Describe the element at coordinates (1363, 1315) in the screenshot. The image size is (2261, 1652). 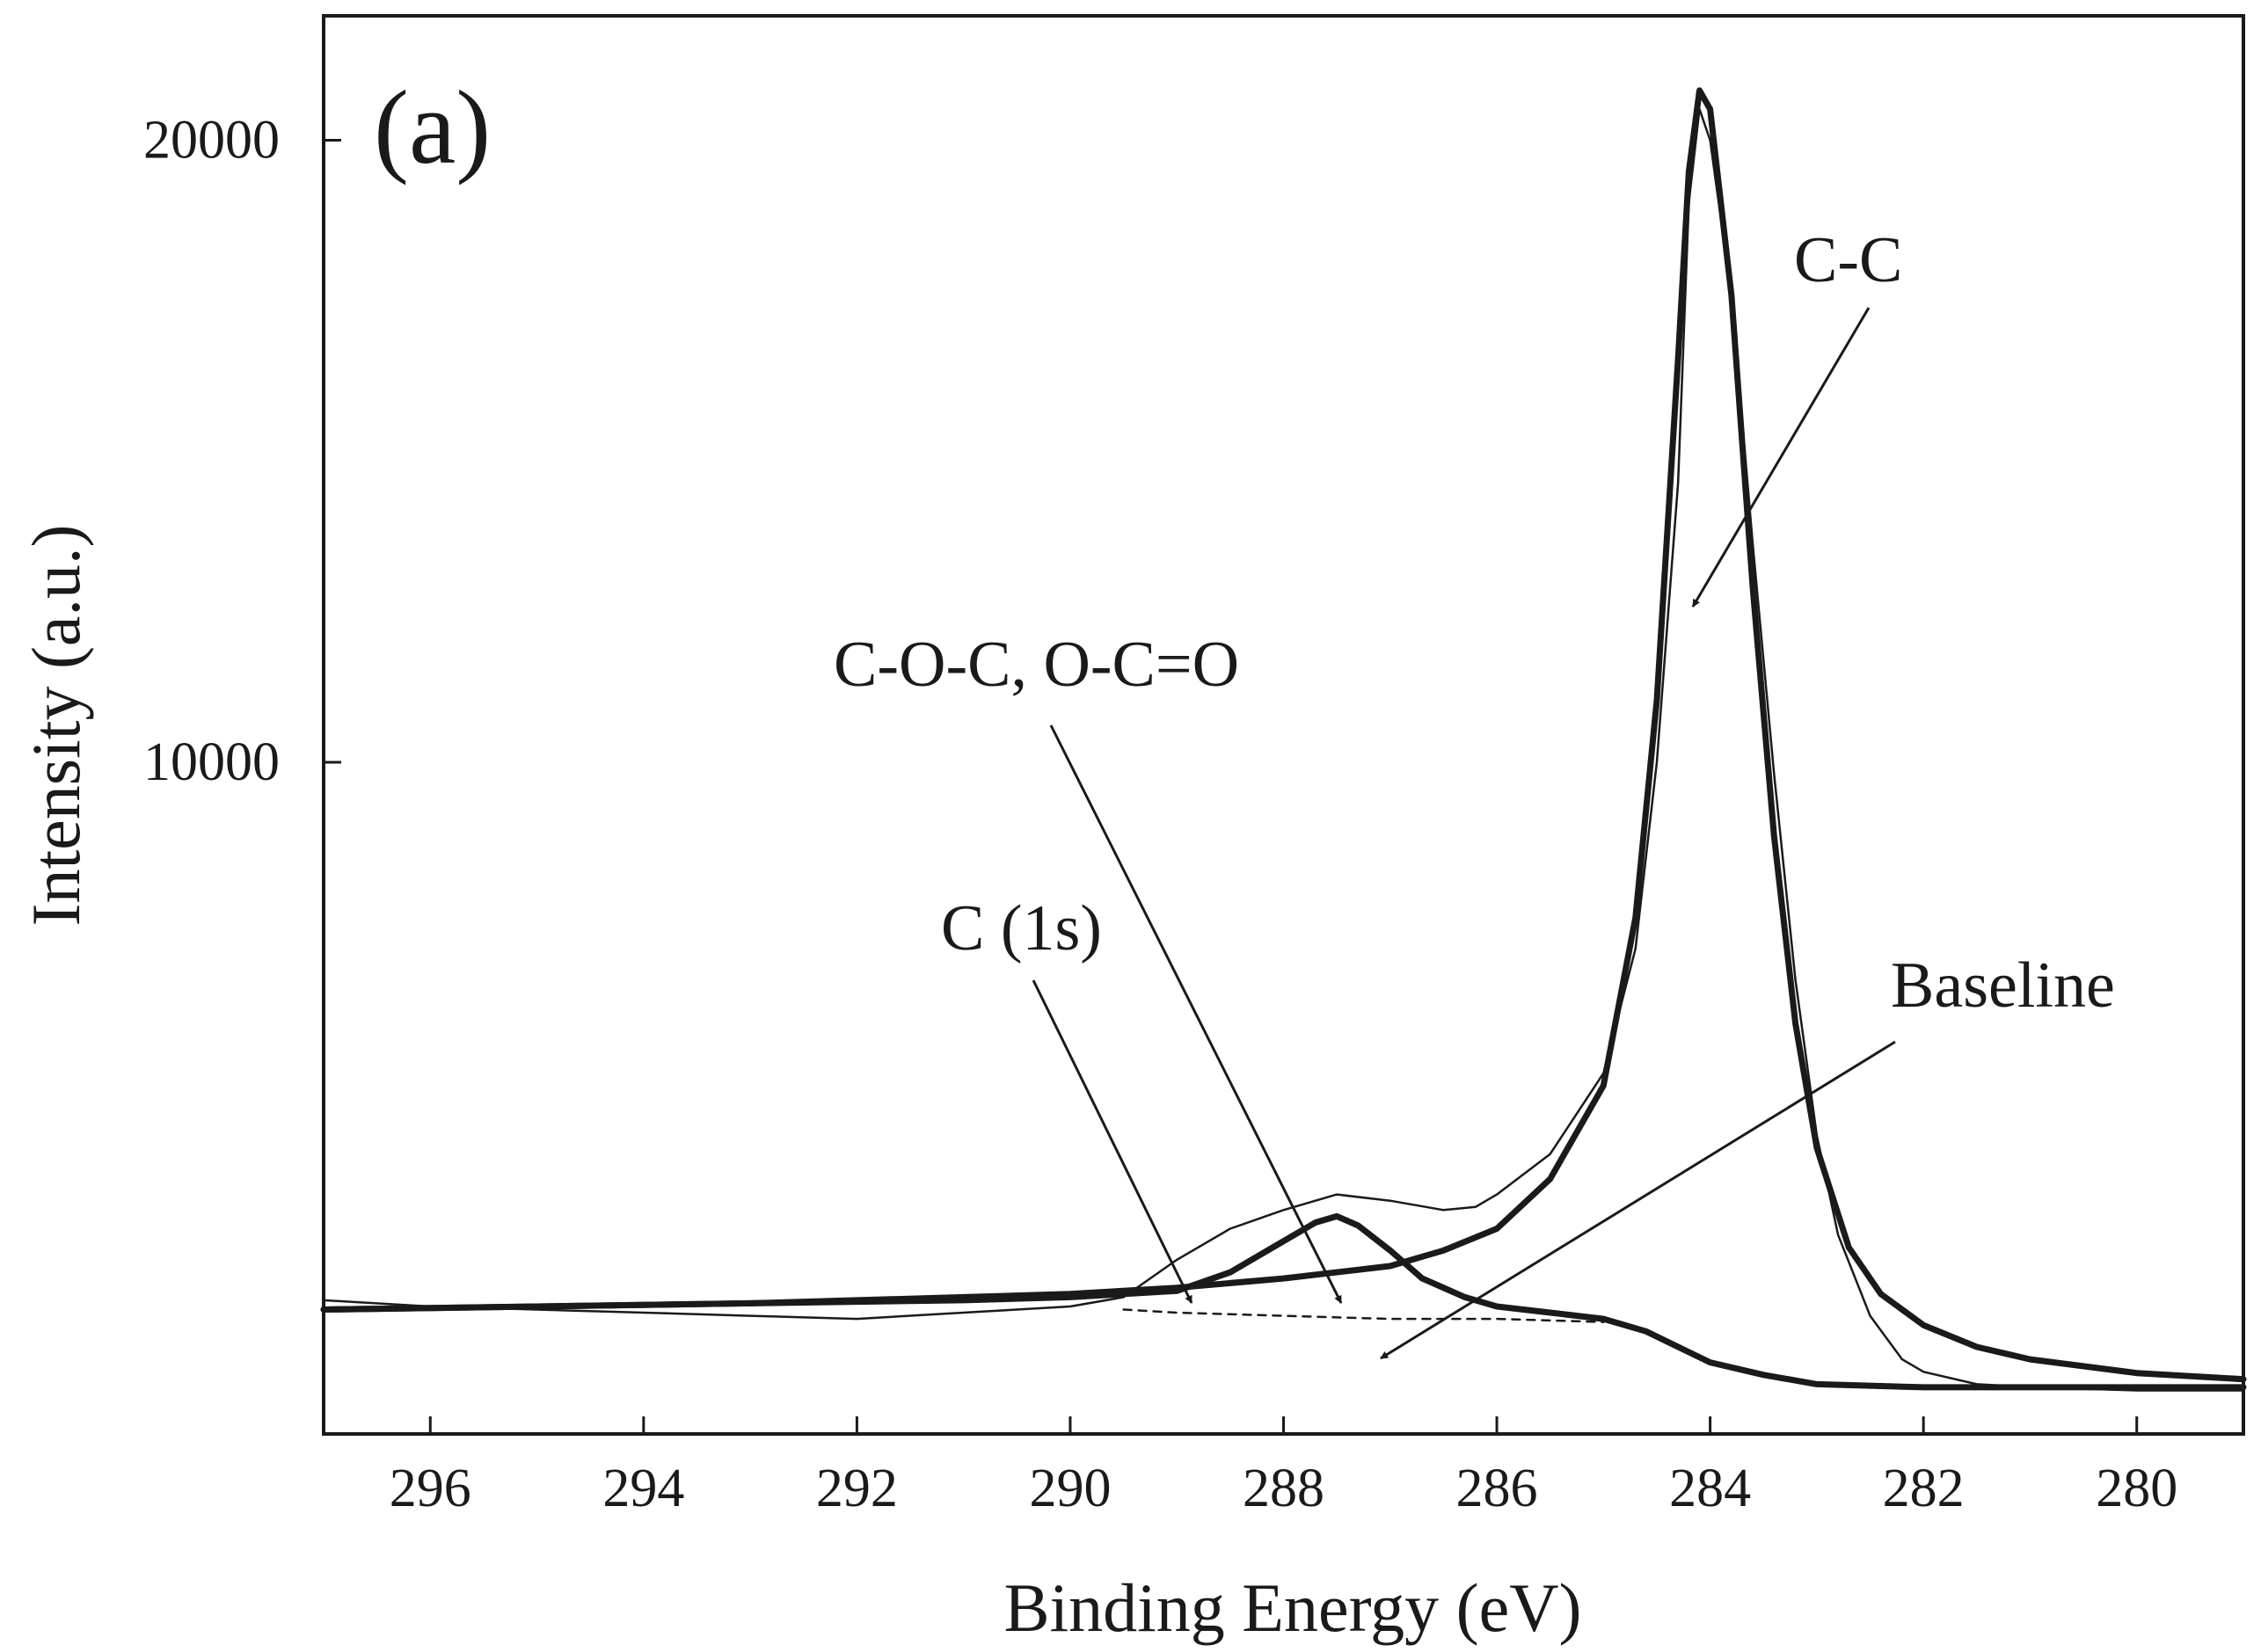
I see `series-line-baseline` at that location.